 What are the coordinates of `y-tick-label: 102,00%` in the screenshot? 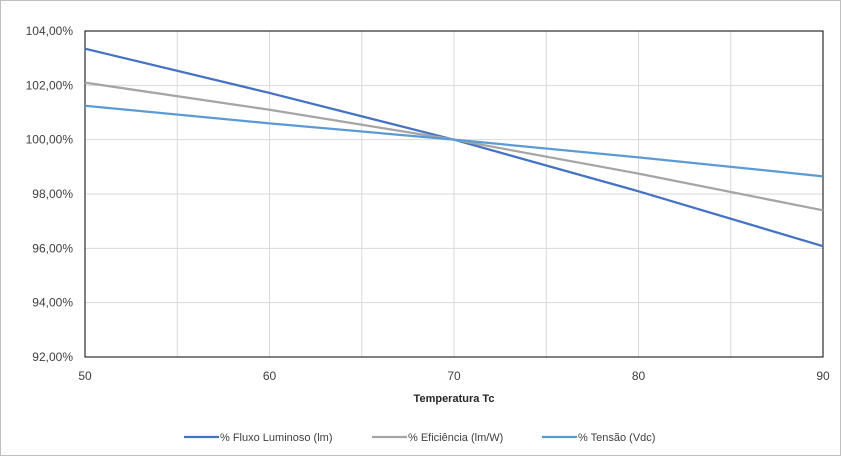 It's located at (50, 85).